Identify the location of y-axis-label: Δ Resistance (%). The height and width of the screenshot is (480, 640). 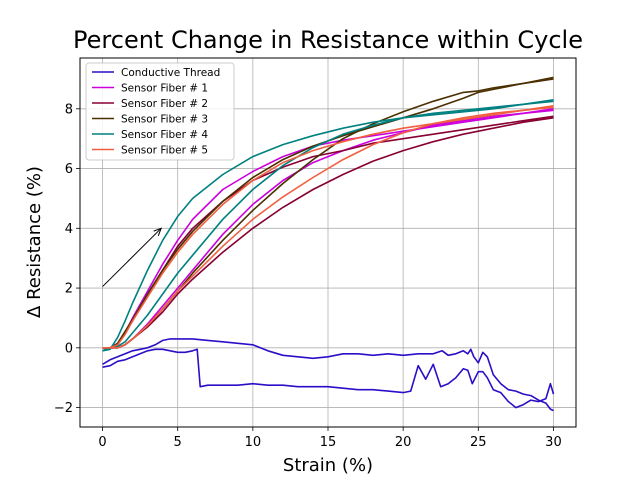
(34, 242).